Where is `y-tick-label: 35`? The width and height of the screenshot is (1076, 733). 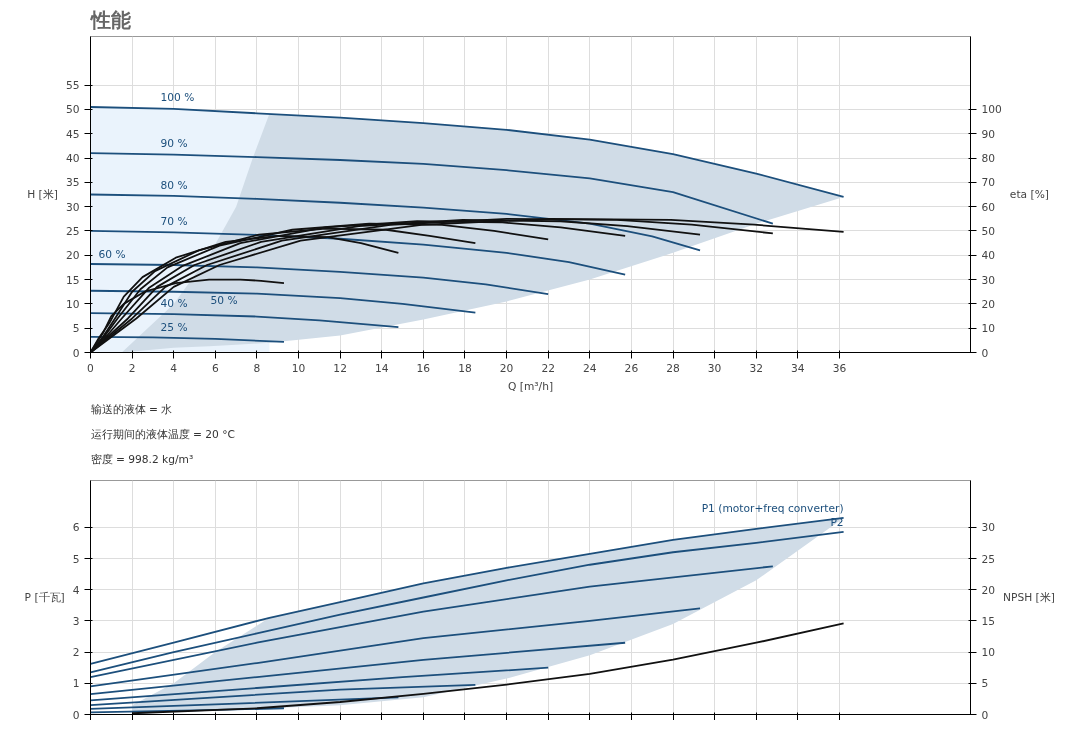 y-tick-label: 35 is located at coordinates (72, 183).